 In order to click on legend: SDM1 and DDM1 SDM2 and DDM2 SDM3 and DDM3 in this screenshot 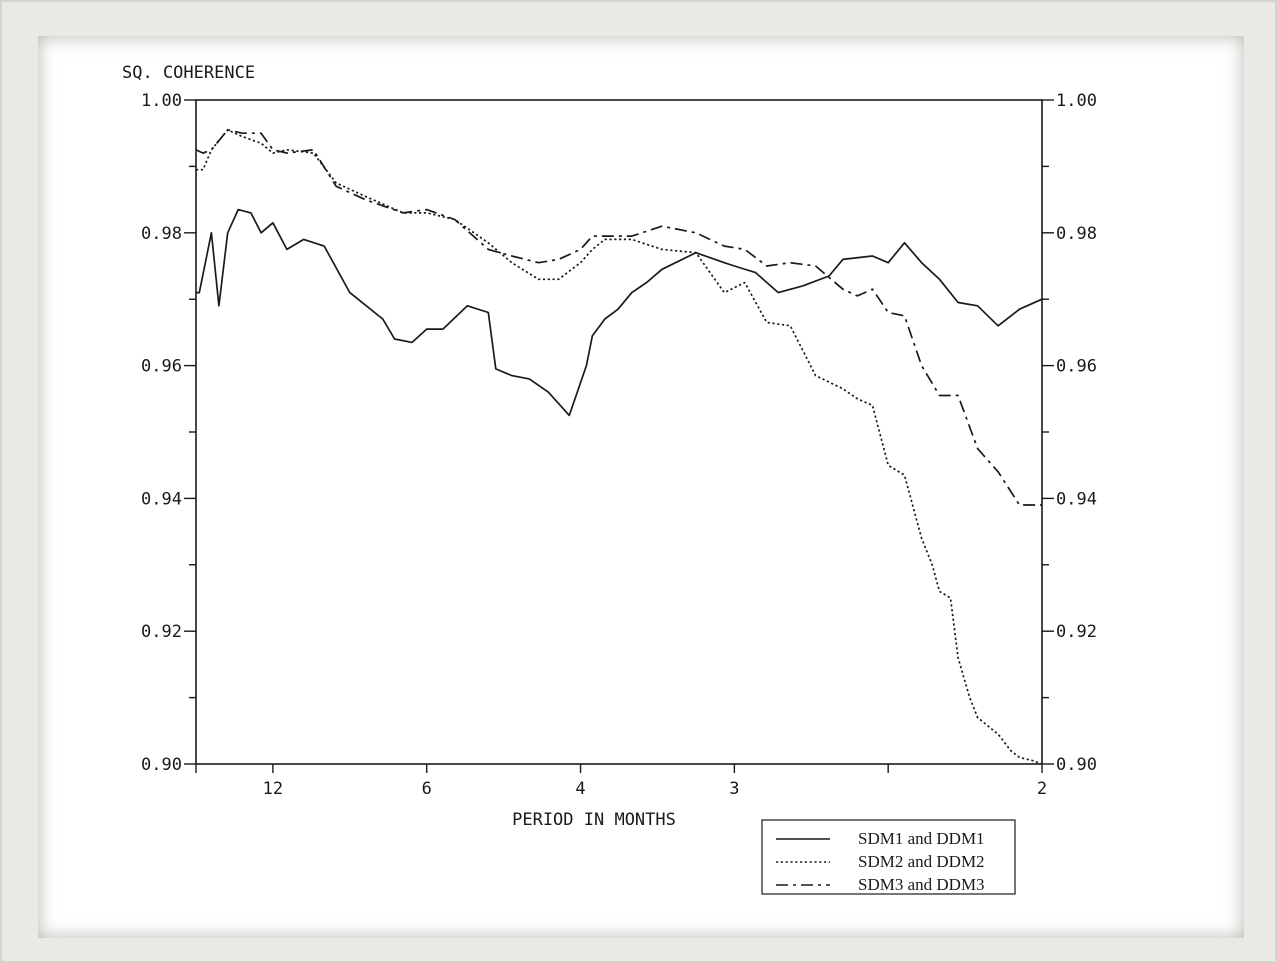, I will do `click(888, 857)`.